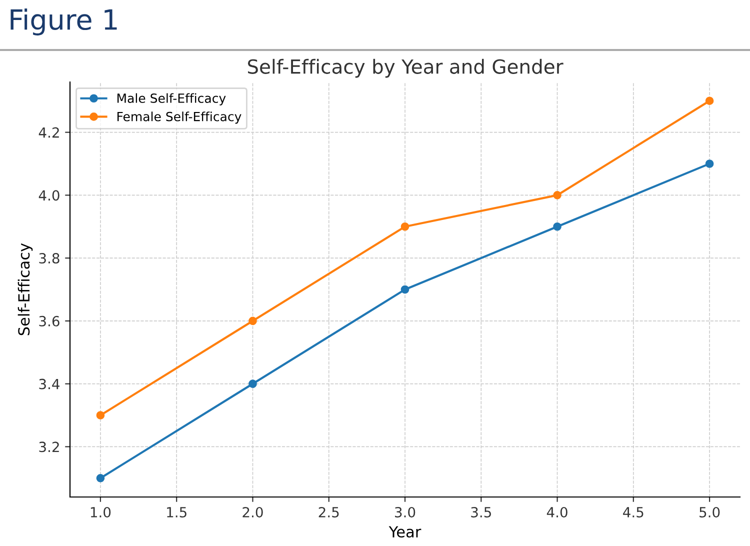 The image size is (750, 546). Describe the element at coordinates (25, 289) in the screenshot. I see `y-axis-title: Self-Efficacy` at that location.